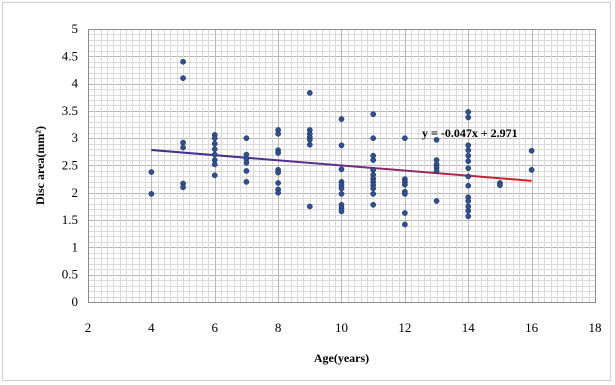 The height and width of the screenshot is (385, 615). I want to click on y-tick-label: 2, so click(75, 192).